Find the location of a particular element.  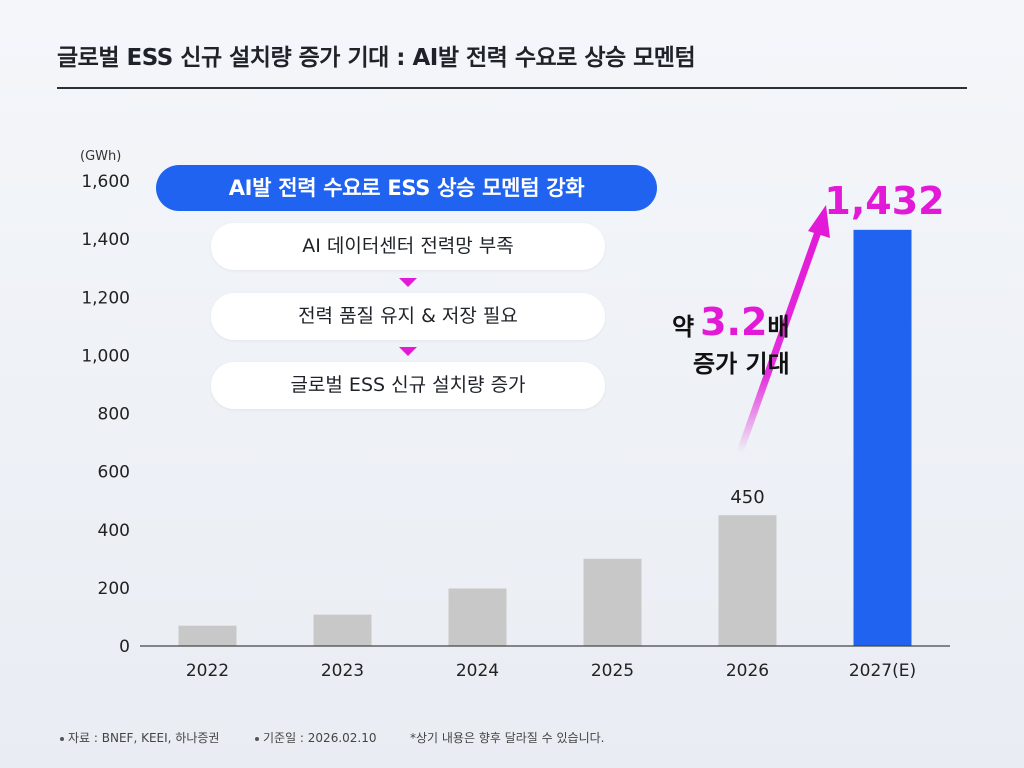

growth-line2: 증가 기대 is located at coordinates (741, 364).